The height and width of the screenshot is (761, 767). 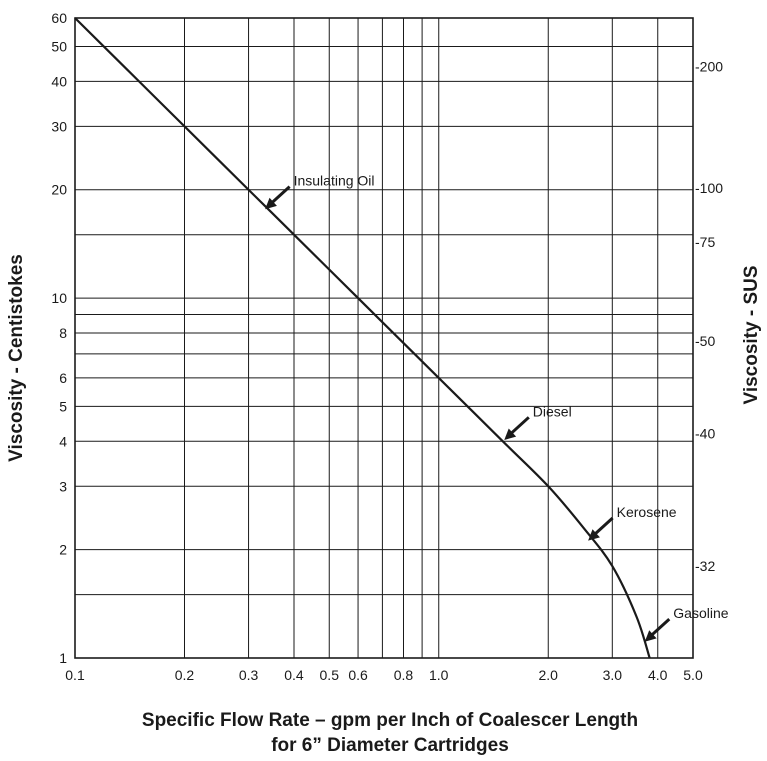 What do you see at coordinates (59, 298) in the screenshot?
I see `y-tick-label: 10` at bounding box center [59, 298].